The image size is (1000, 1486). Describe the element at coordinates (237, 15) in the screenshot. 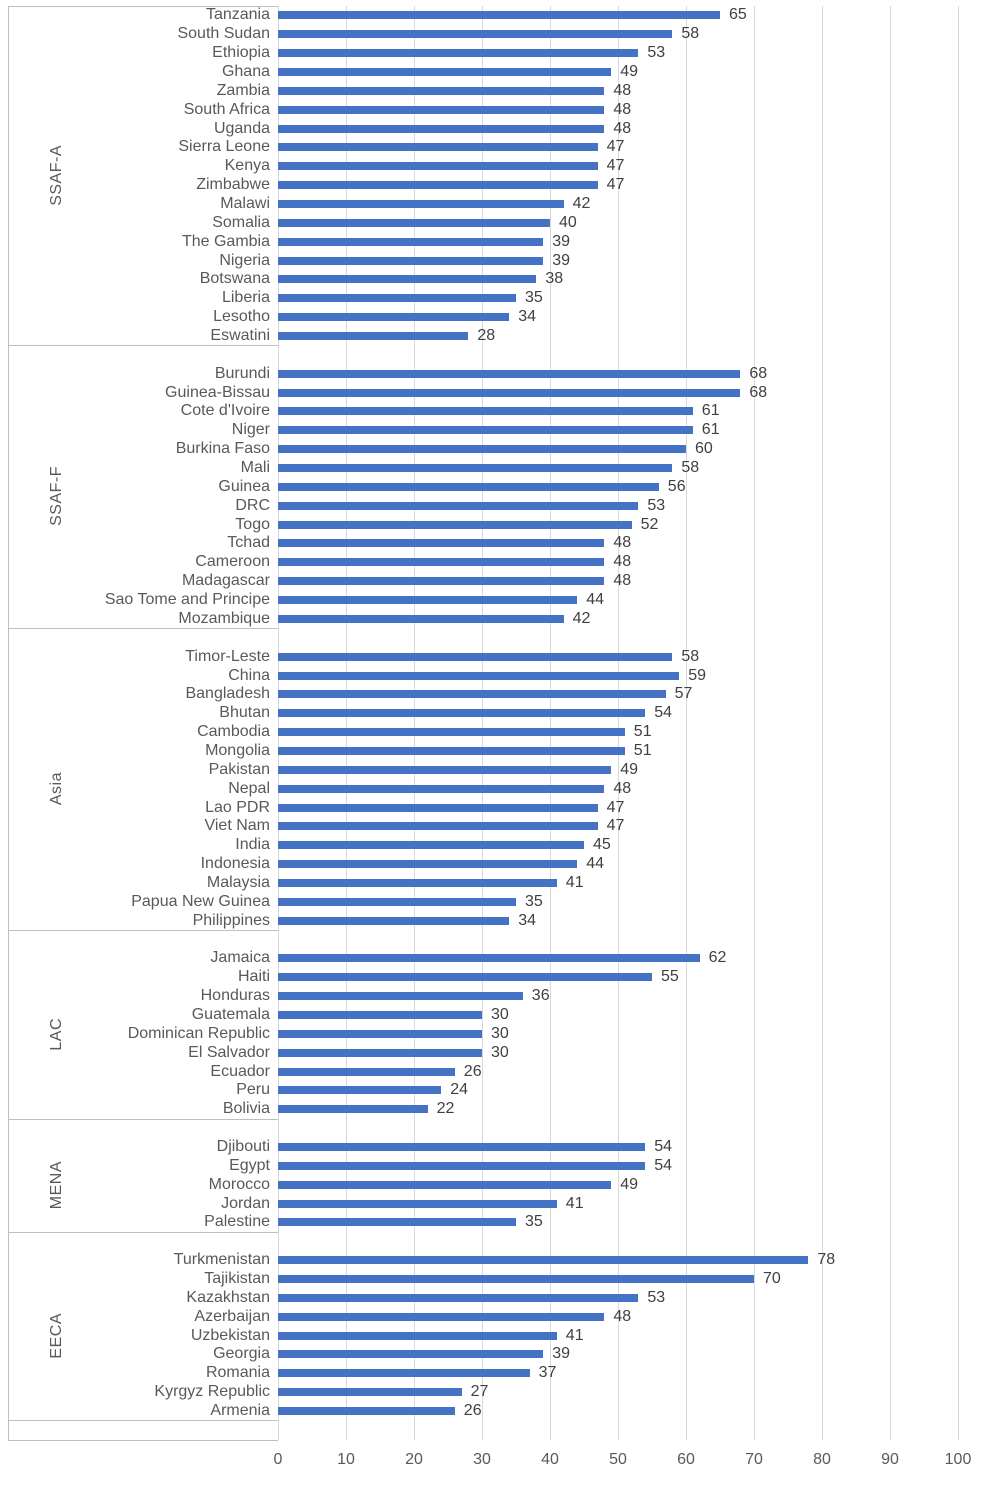

I see `country-label: Tanzania` at that location.